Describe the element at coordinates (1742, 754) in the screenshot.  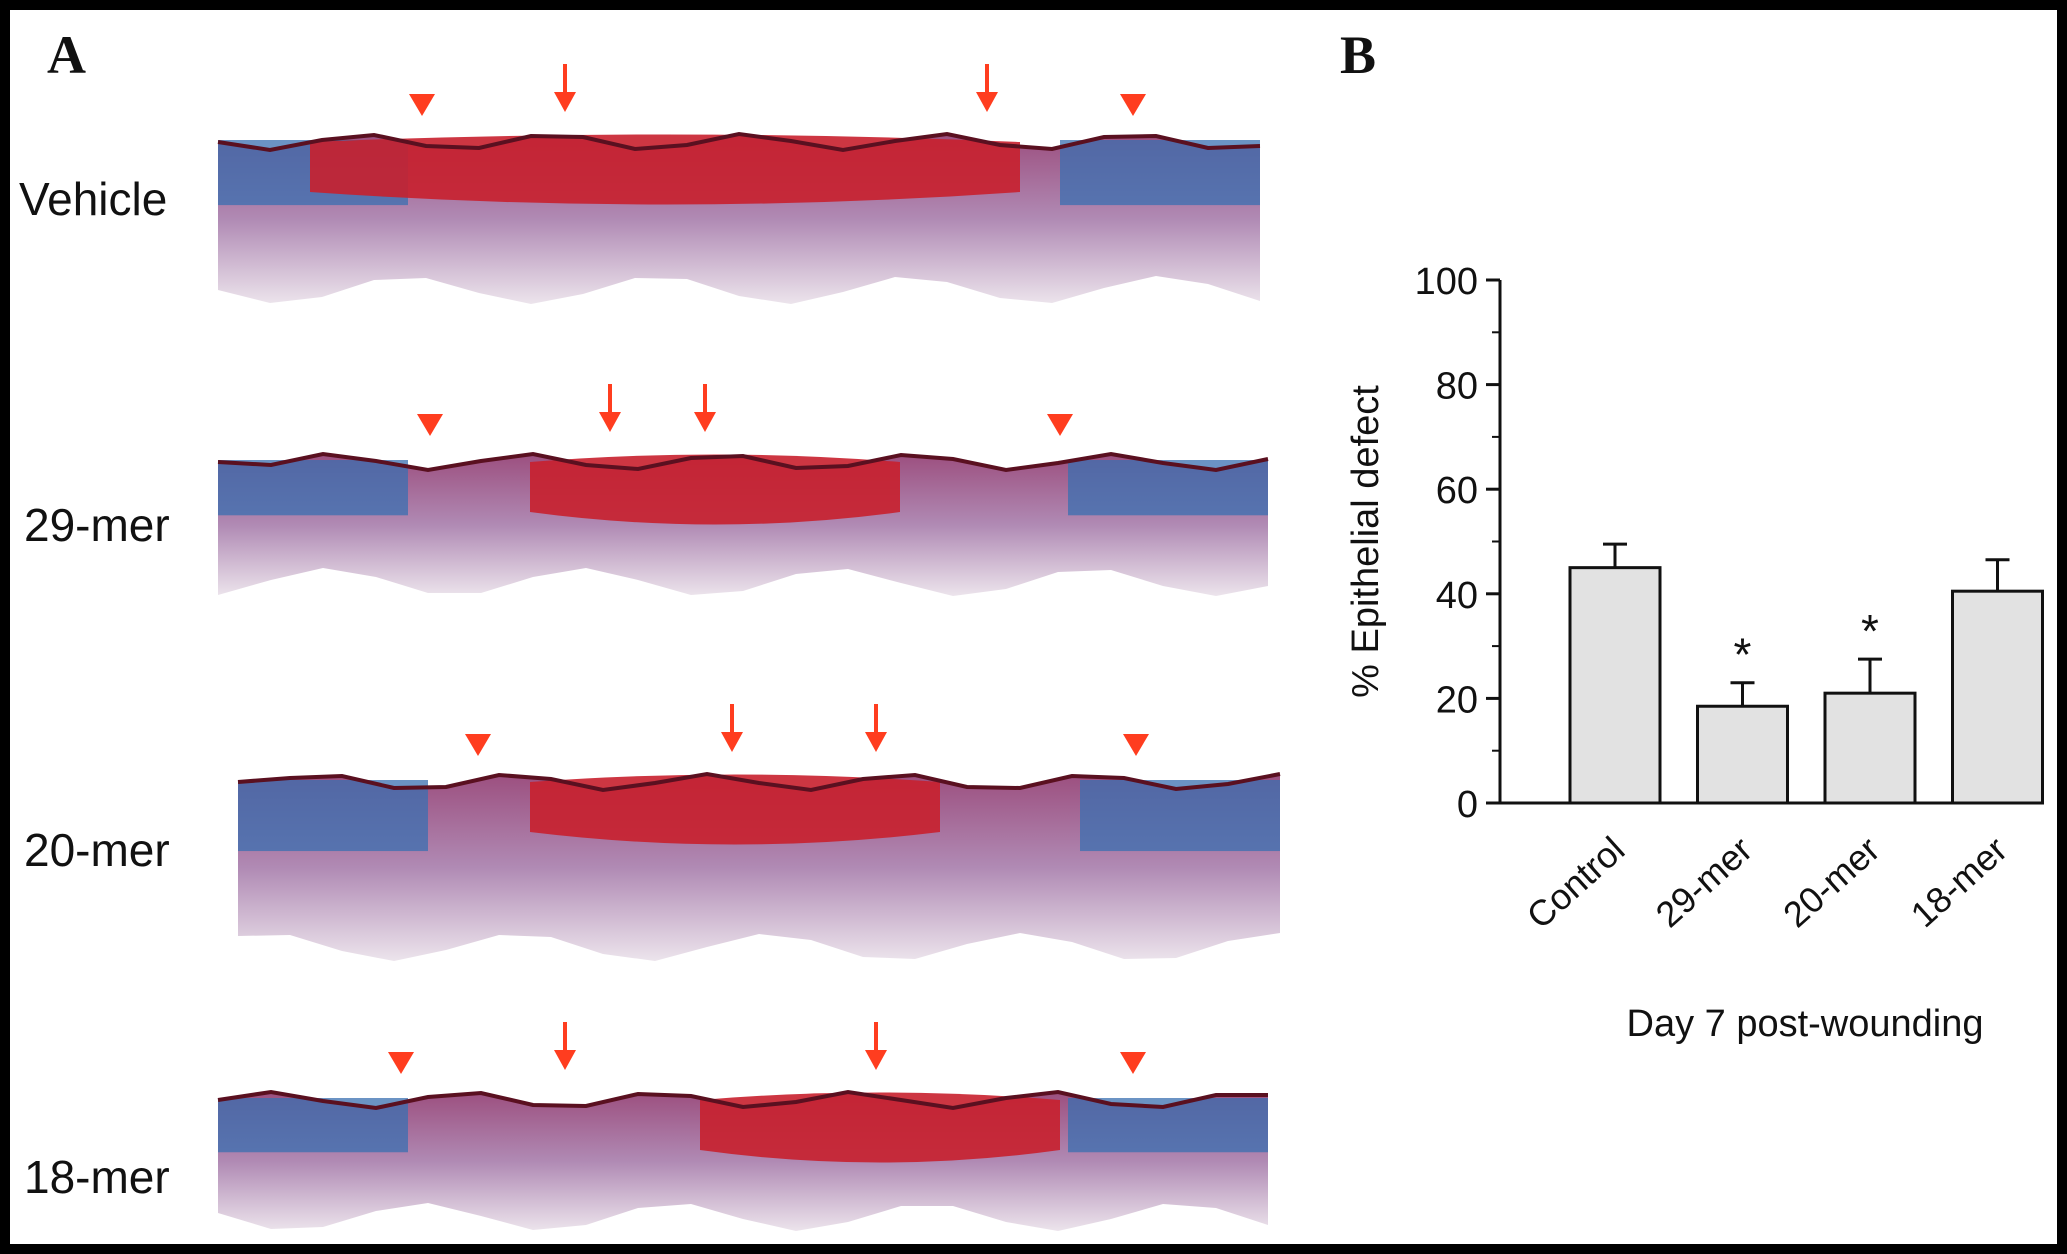
I see `bar-29-mer` at that location.